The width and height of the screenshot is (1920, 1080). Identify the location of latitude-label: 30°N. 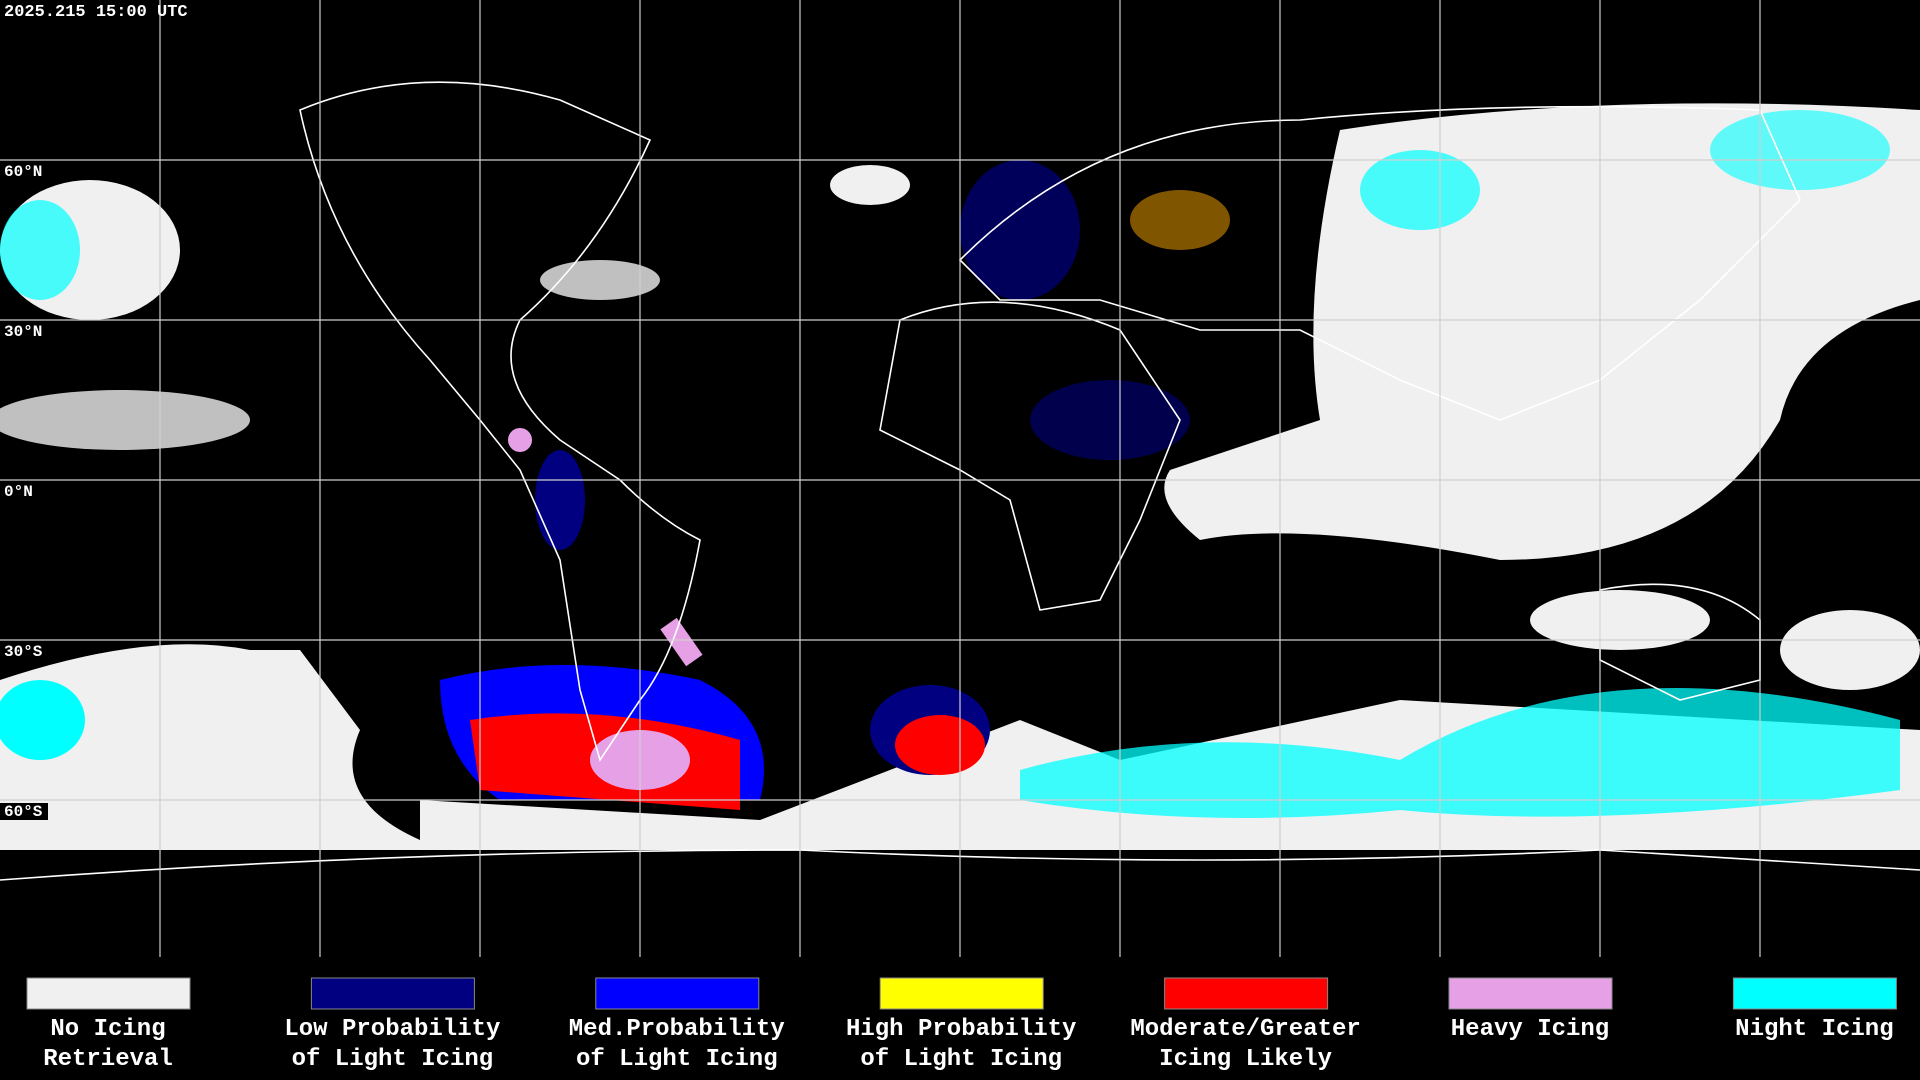
(23, 332).